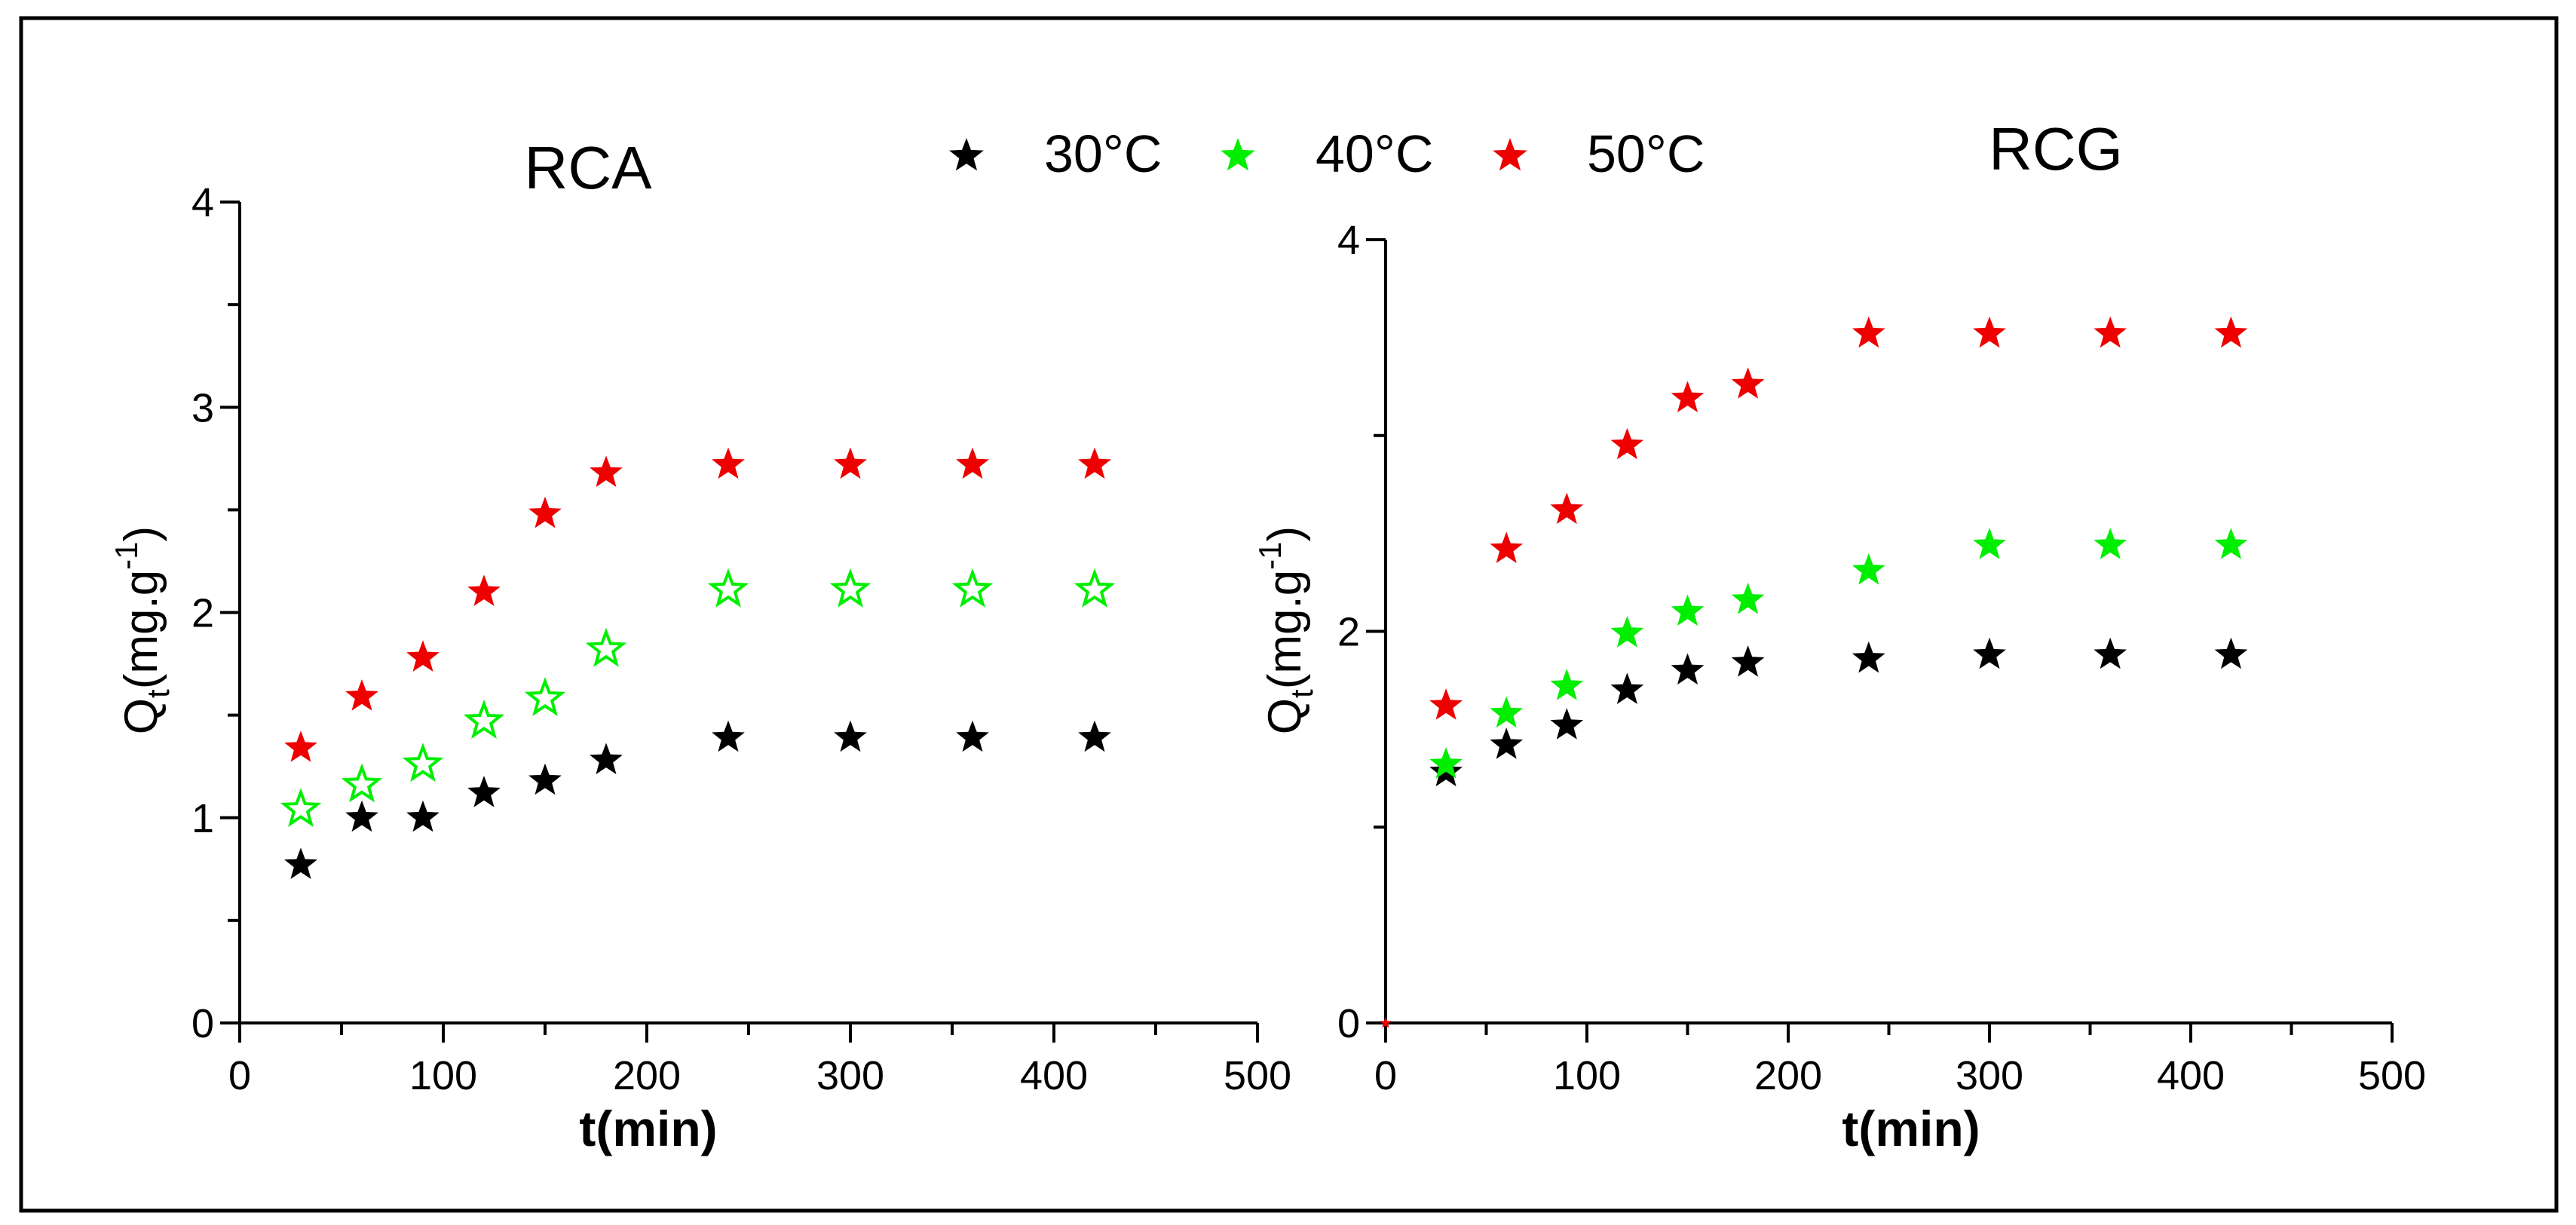 This screenshot has height=1225, width=2576. I want to click on legend-item-30: 30°C, so click(1055, 153).